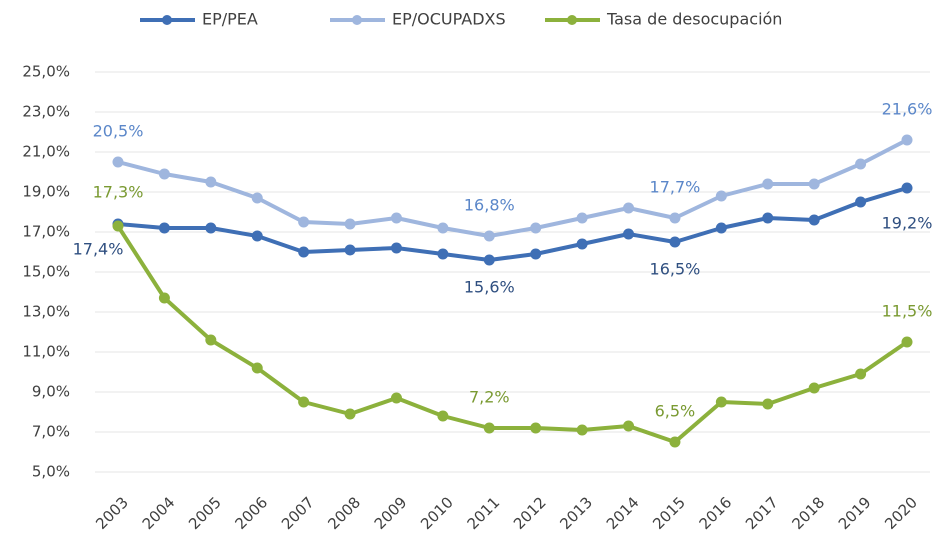 Image resolution: width=939 pixels, height=538 pixels. What do you see at coordinates (98, 249) in the screenshot?
I see `data-label: 17,4%` at bounding box center [98, 249].